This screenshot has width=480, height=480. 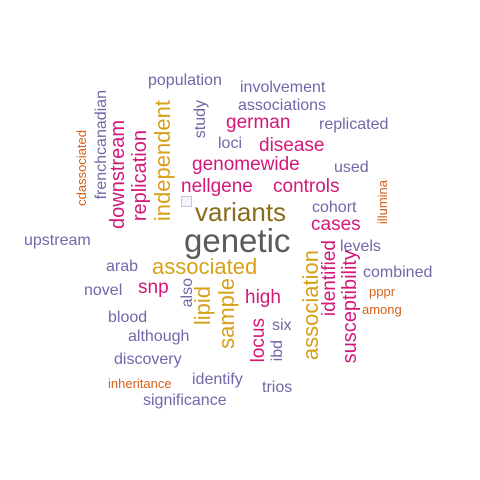 What do you see at coordinates (162, 161) in the screenshot?
I see `word-independent: independent` at bounding box center [162, 161].